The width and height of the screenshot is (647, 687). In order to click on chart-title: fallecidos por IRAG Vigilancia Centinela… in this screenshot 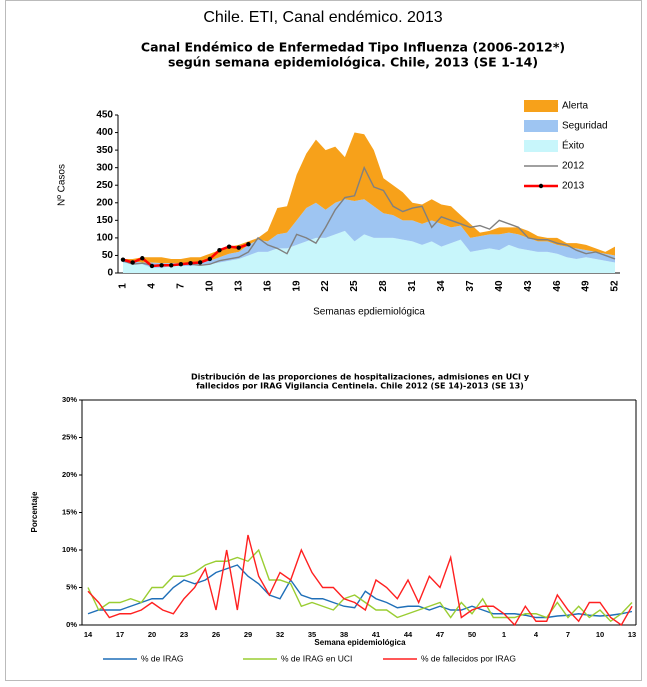, I will do `click(360, 386)`.